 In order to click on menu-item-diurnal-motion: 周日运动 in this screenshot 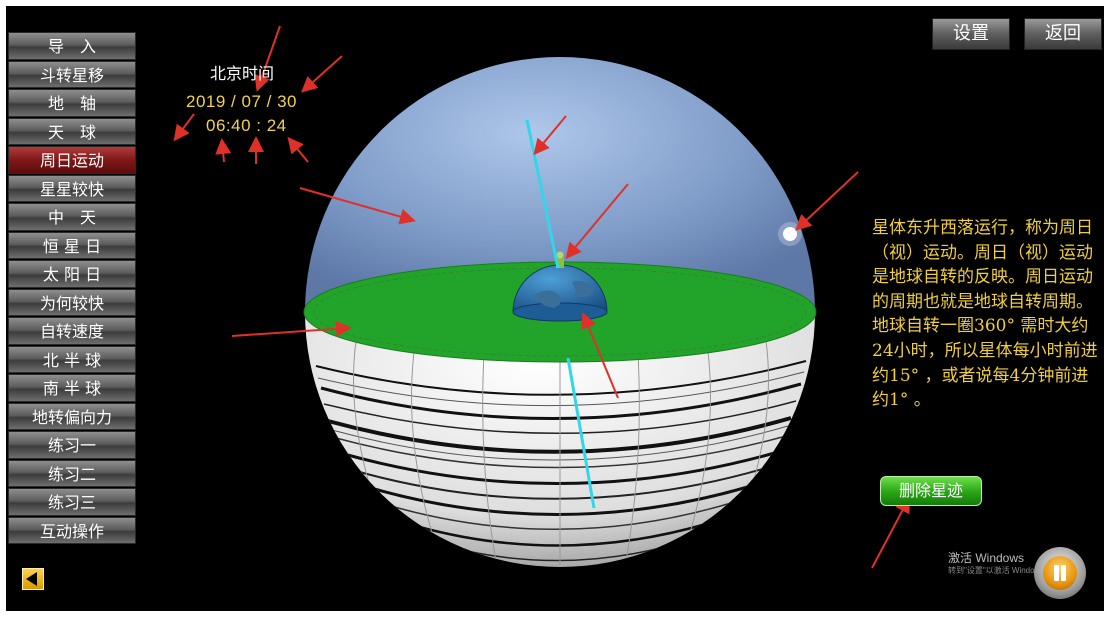, I will do `click(72, 160)`.